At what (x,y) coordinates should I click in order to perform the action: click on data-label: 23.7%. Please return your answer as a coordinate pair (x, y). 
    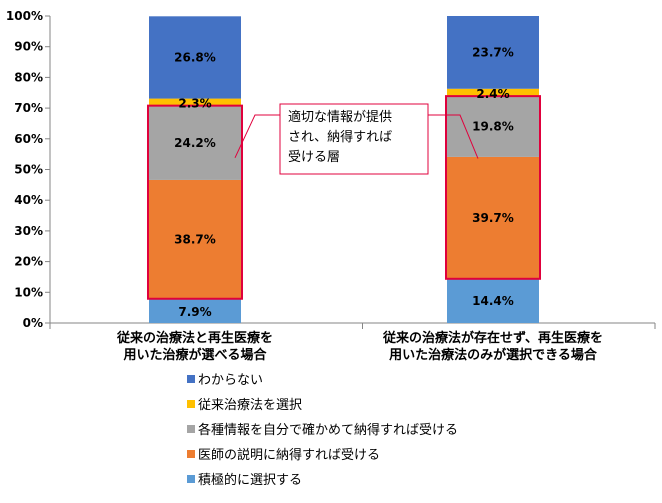
    Looking at the image, I should click on (493, 52).